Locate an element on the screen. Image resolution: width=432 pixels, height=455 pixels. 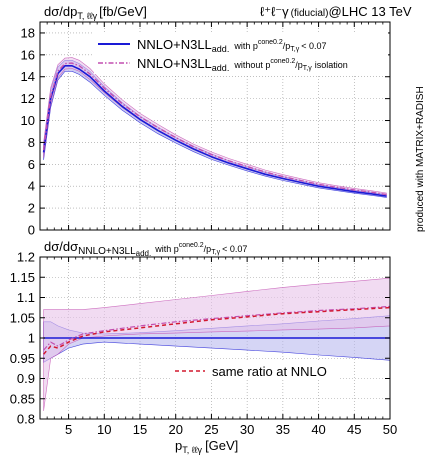
x-tick-label: 5 is located at coordinates (68, 429).